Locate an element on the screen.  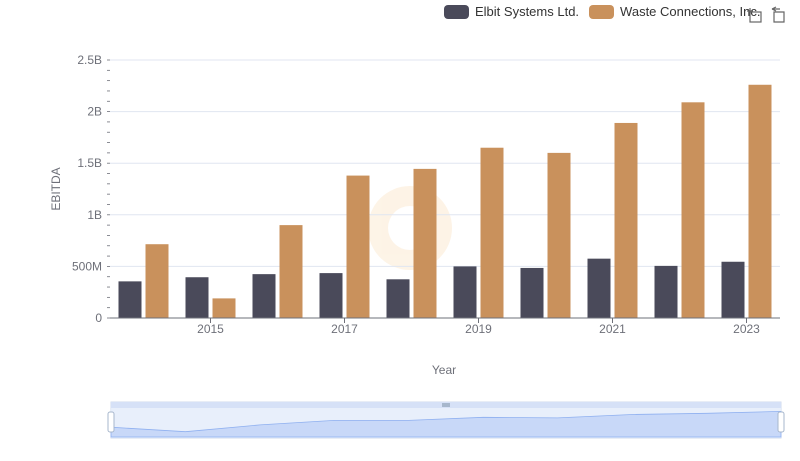
data-zoom-handle-right is located at coordinates (781, 422).